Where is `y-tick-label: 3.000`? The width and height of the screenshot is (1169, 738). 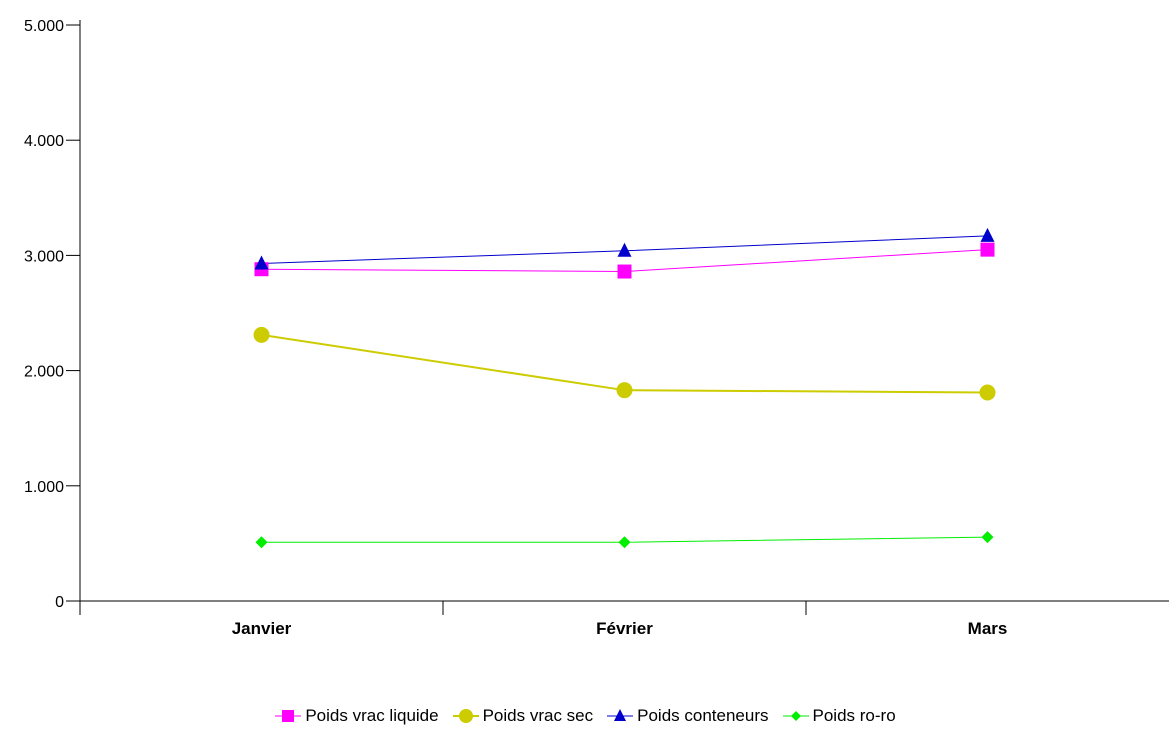 y-tick-label: 3.000 is located at coordinates (44, 256).